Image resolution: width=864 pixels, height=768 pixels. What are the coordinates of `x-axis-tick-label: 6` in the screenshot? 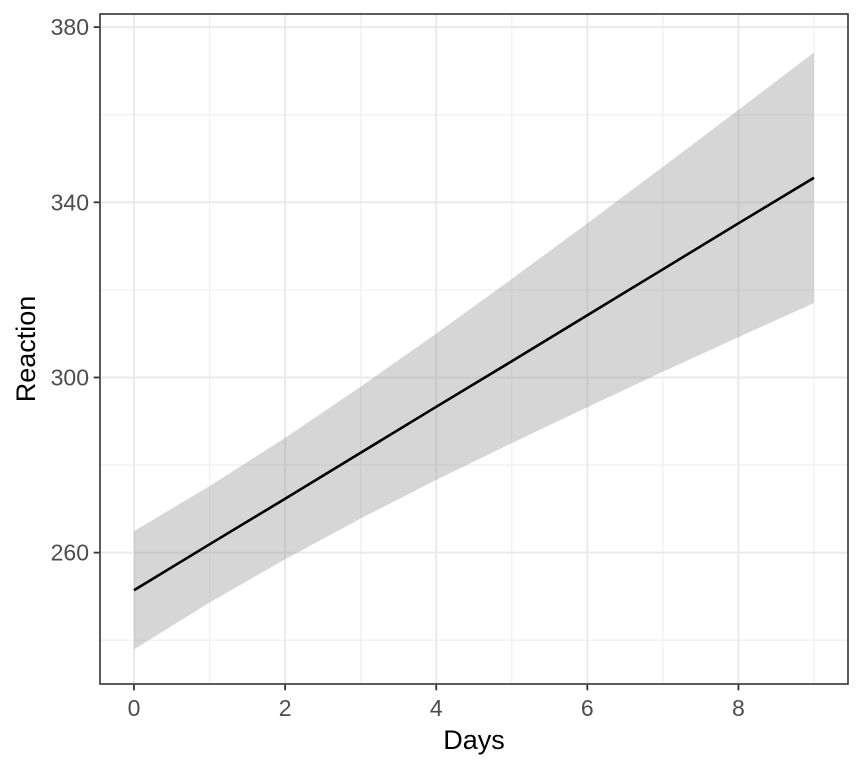 It's located at (587, 708).